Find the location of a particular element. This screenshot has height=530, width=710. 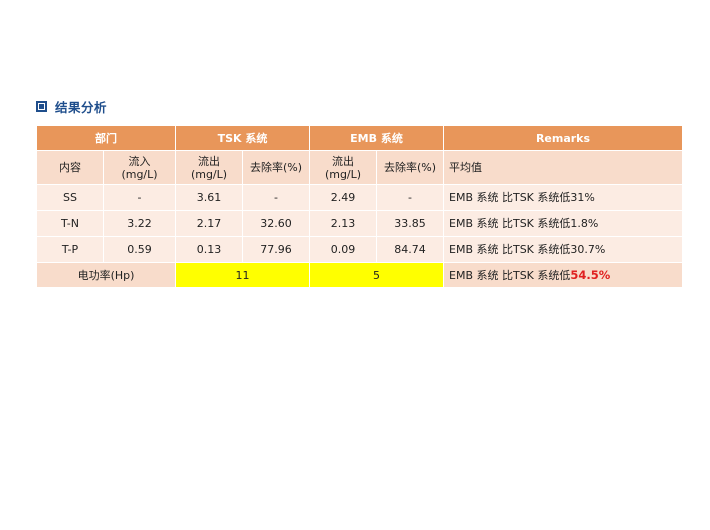

subheader-inflow-label: 流入 is located at coordinates (139, 161).